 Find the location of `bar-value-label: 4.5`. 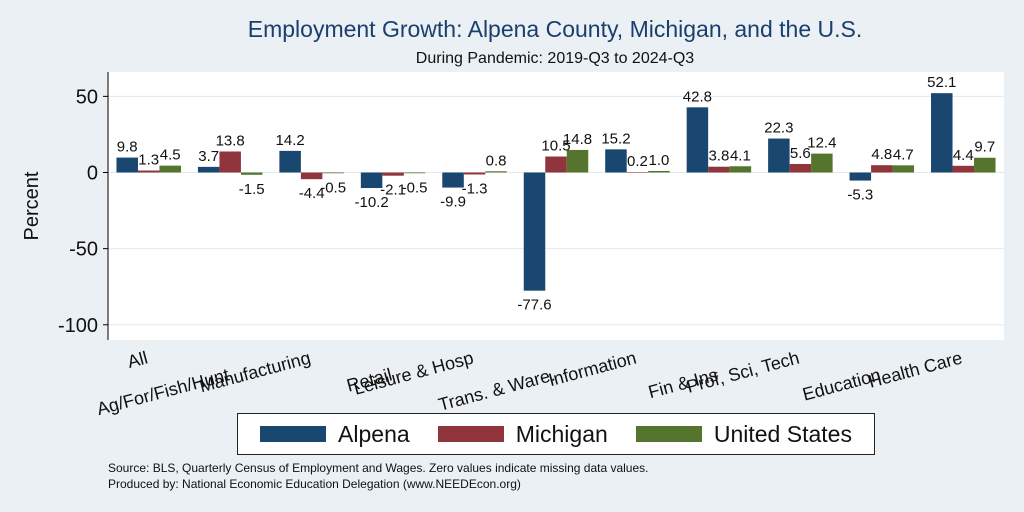

bar-value-label: 4.5 is located at coordinates (170, 155).